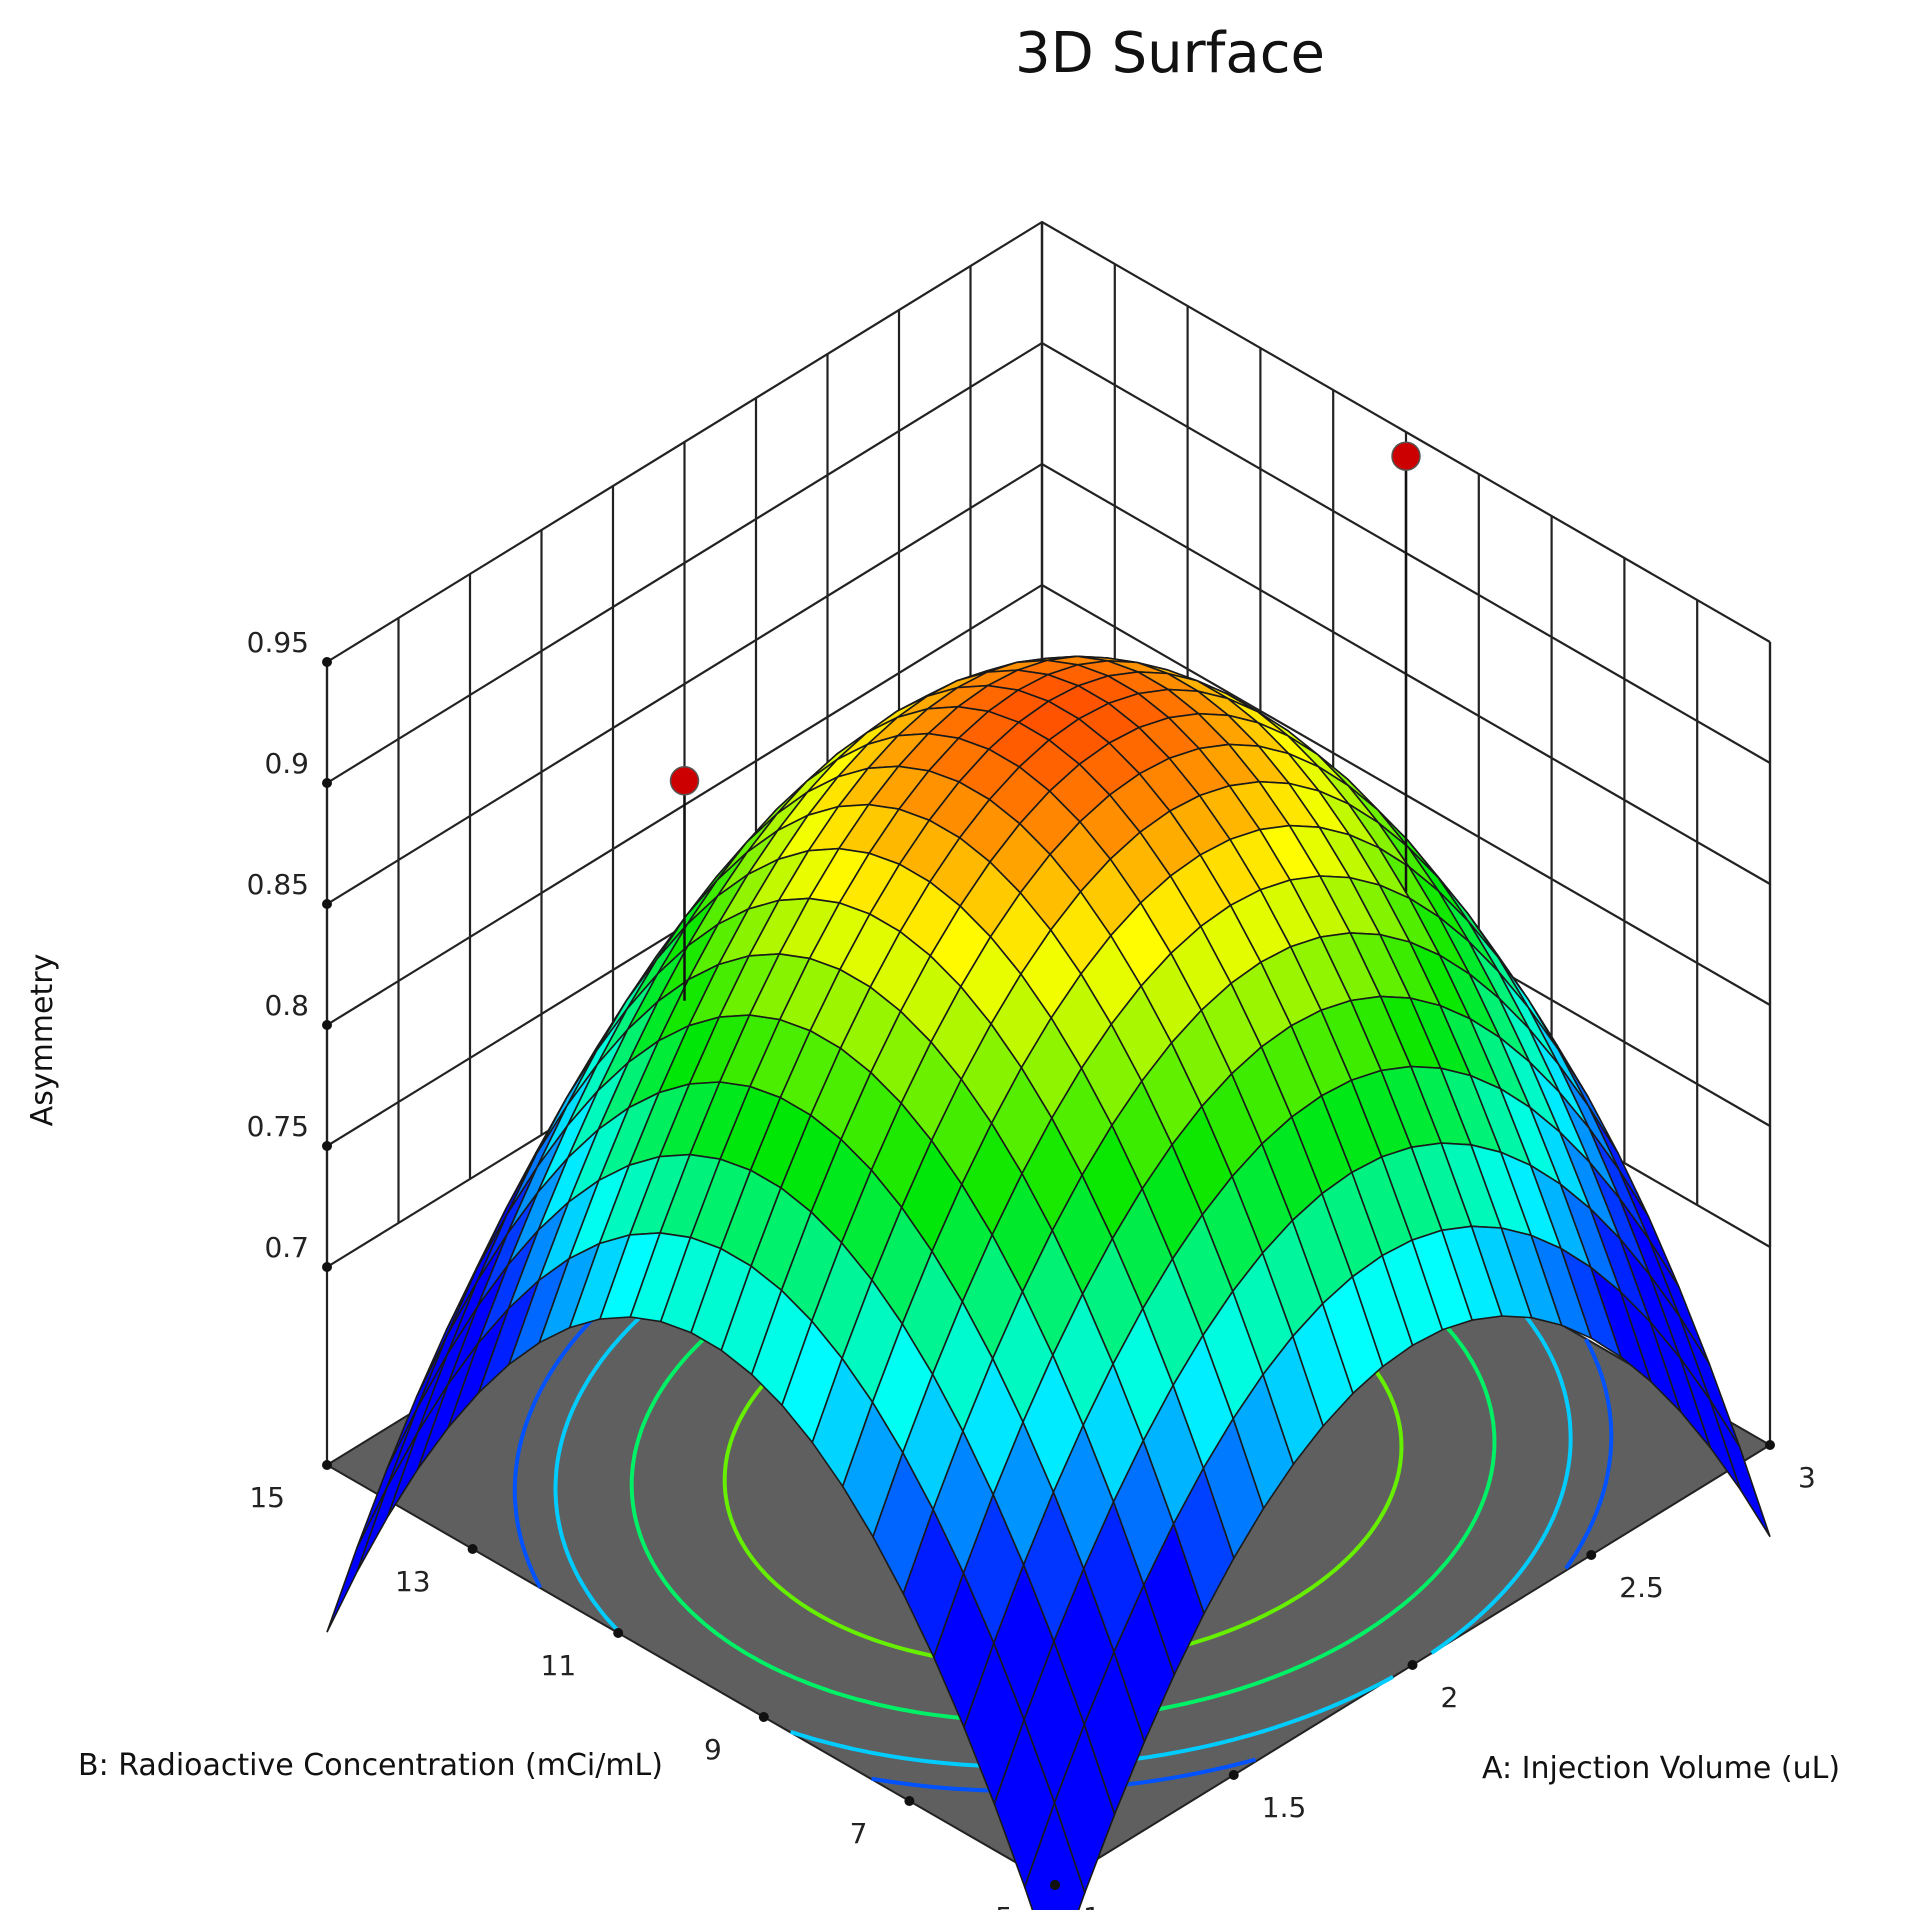  Describe the element at coordinates (286, 1247) in the screenshot. I see `z-tick-label: 0.7` at that location.